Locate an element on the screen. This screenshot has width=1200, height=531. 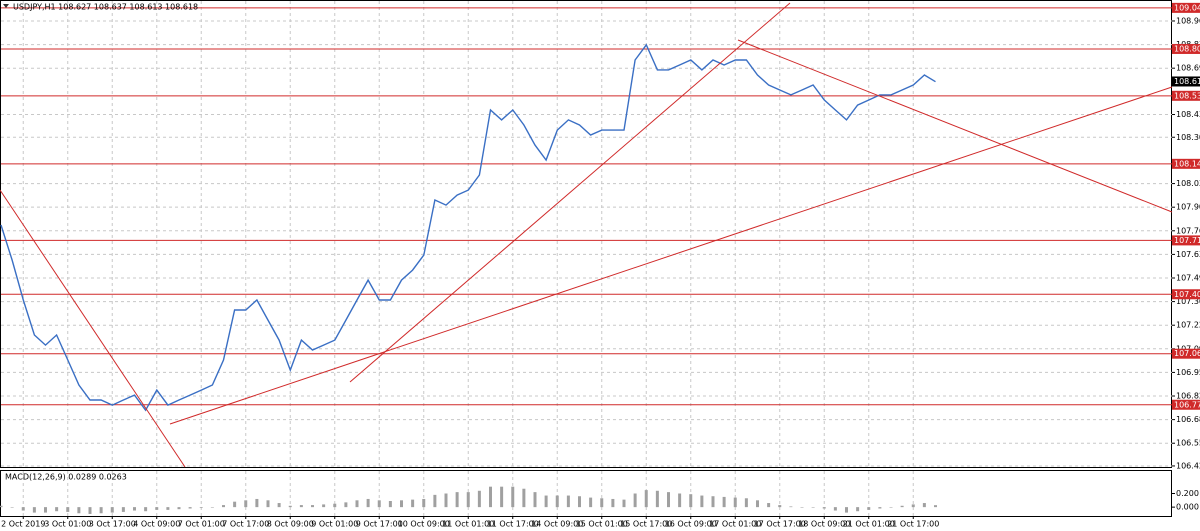
y-tick-label: 107.360 is located at coordinates (1188, 301).